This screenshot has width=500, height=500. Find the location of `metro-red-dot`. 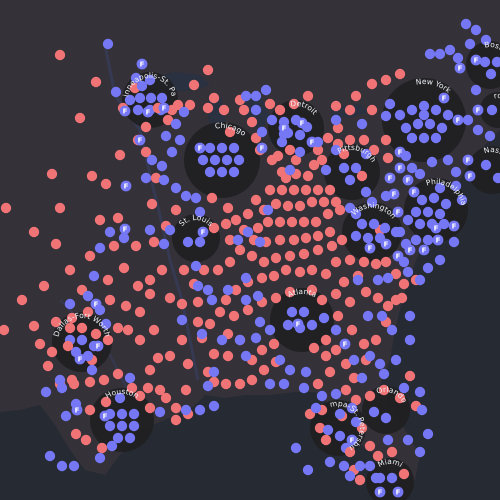

metro-red-dot is located at coordinates (326, 440).